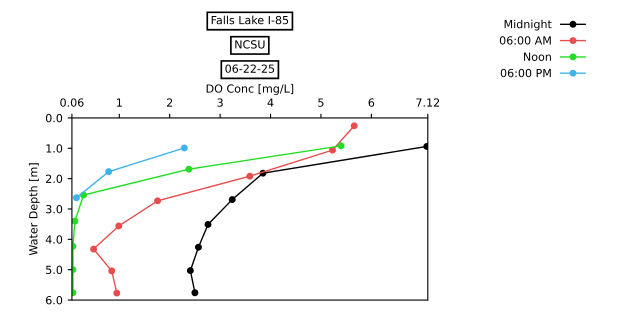 This screenshot has width=620, height=324. Describe the element at coordinates (54, 148) in the screenshot. I see `y-tick-label: 1.0` at that location.